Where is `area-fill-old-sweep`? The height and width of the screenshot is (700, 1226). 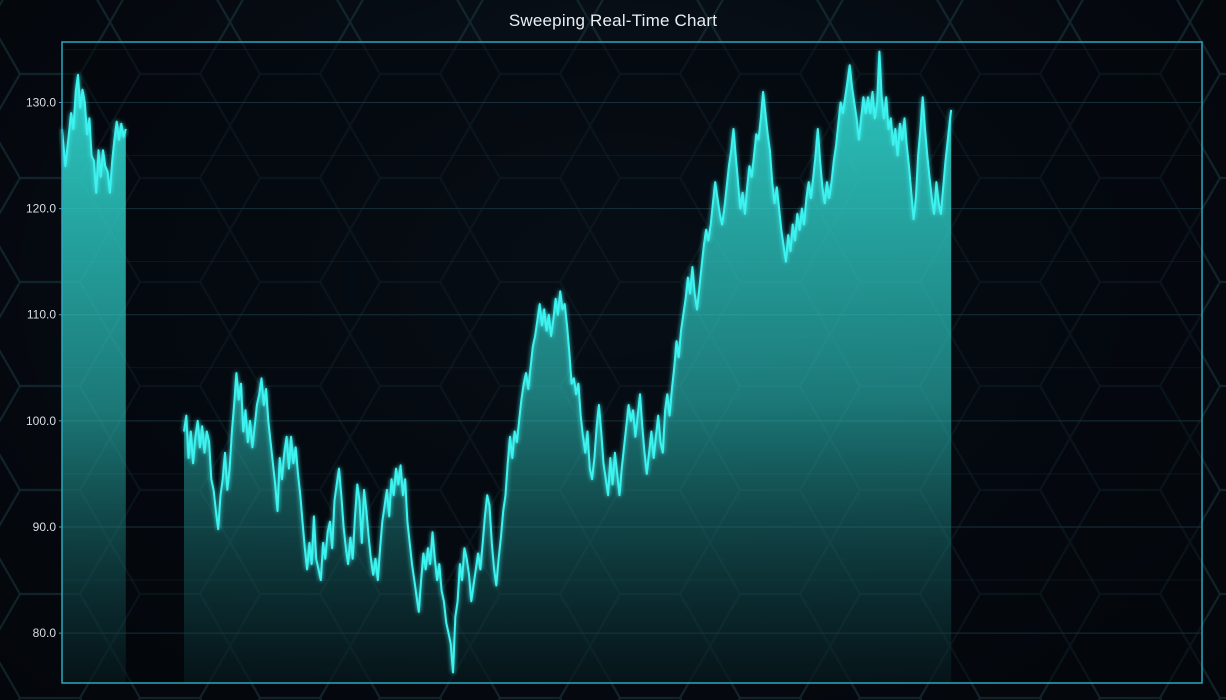
area-fill-old-sweep is located at coordinates (94, 378).